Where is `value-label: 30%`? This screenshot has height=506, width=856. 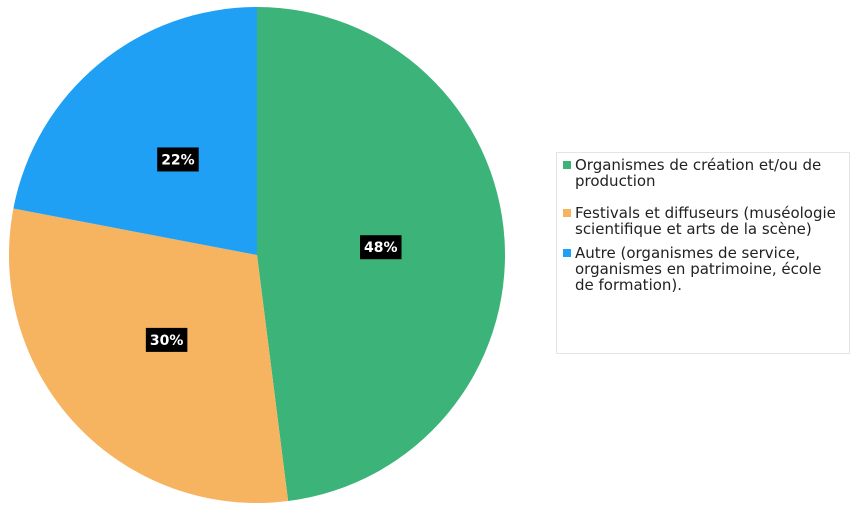 value-label: 30% is located at coordinates (167, 341).